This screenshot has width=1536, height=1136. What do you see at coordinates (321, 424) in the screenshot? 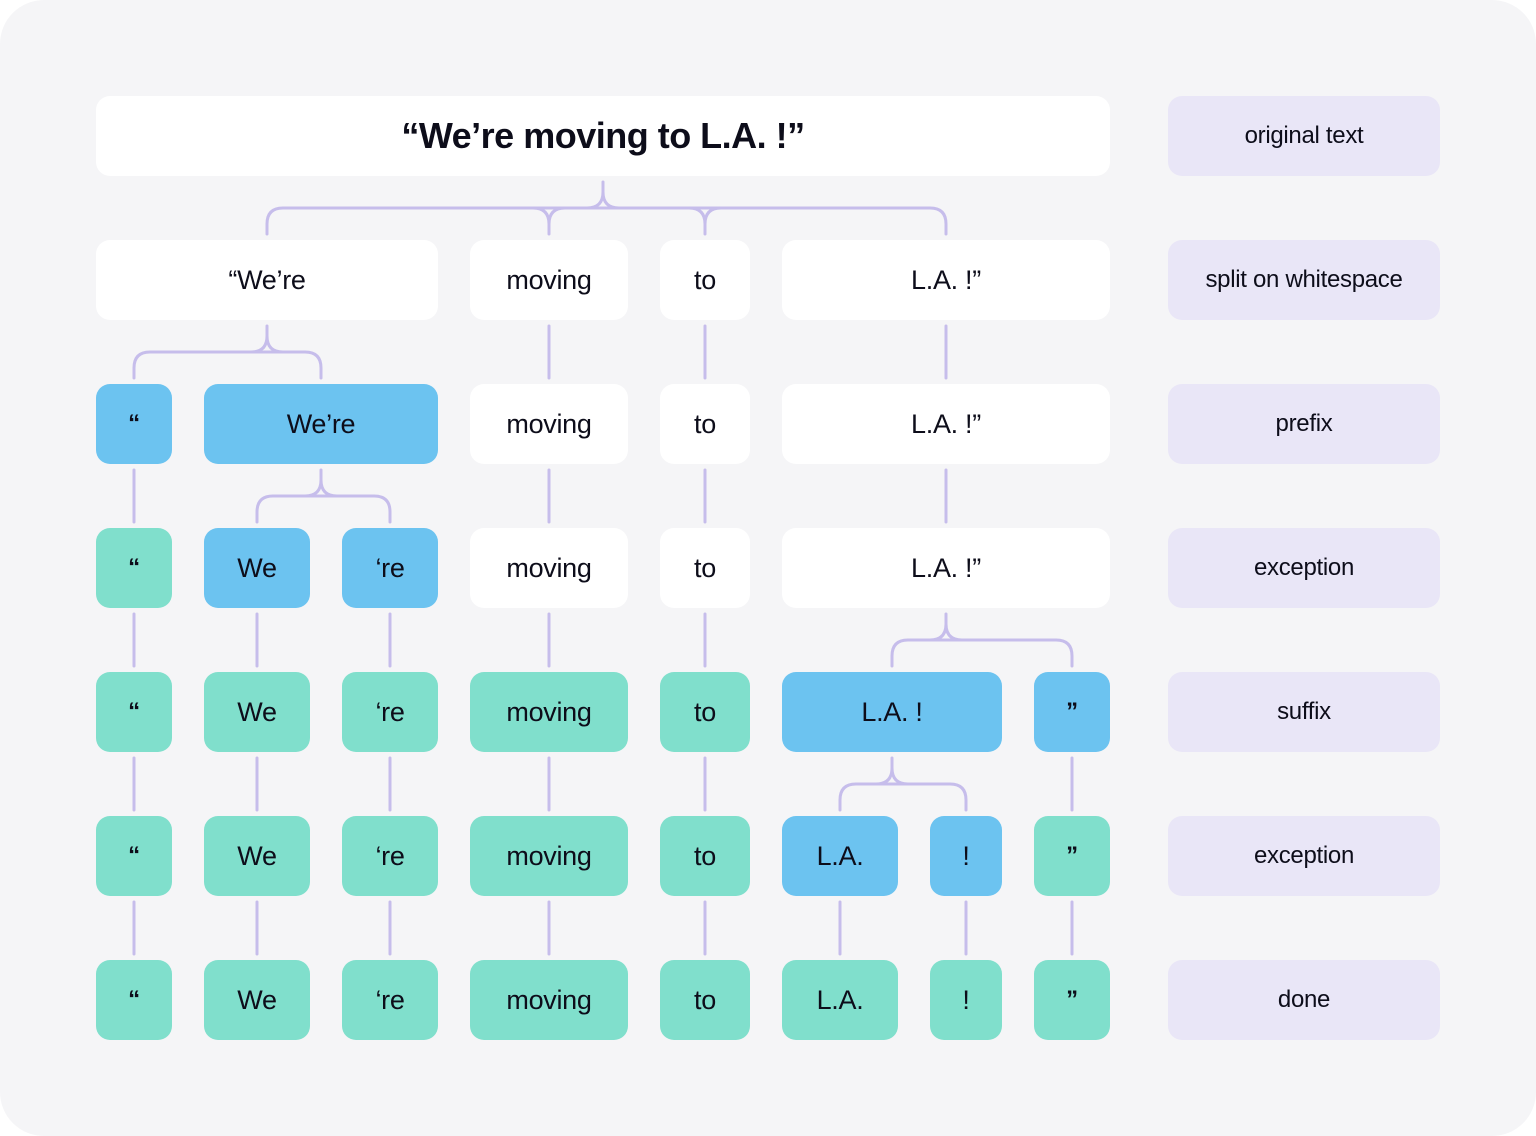
I see `token-we-re: We’re` at bounding box center [321, 424].